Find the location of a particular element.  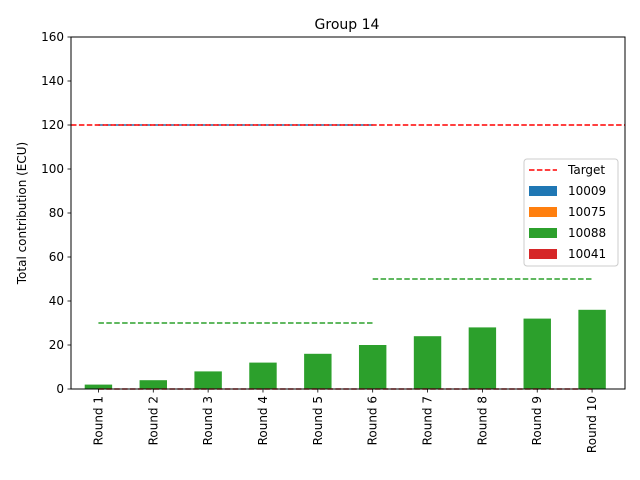

x-tick-label: Round 9 is located at coordinates (537, 420).